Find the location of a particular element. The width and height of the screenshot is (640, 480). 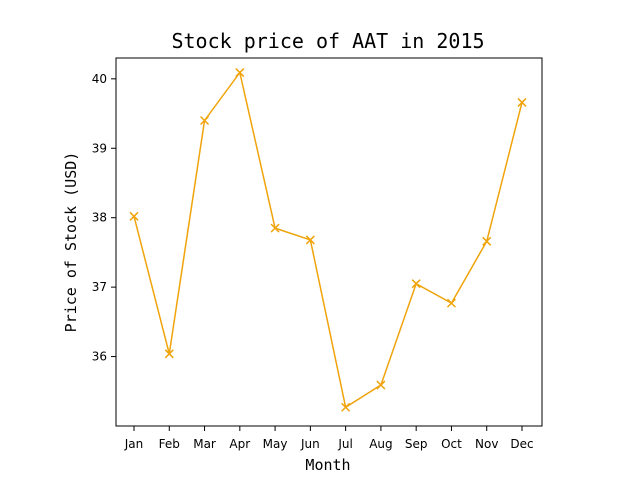

y-tick-label: 36 is located at coordinates (99, 357).